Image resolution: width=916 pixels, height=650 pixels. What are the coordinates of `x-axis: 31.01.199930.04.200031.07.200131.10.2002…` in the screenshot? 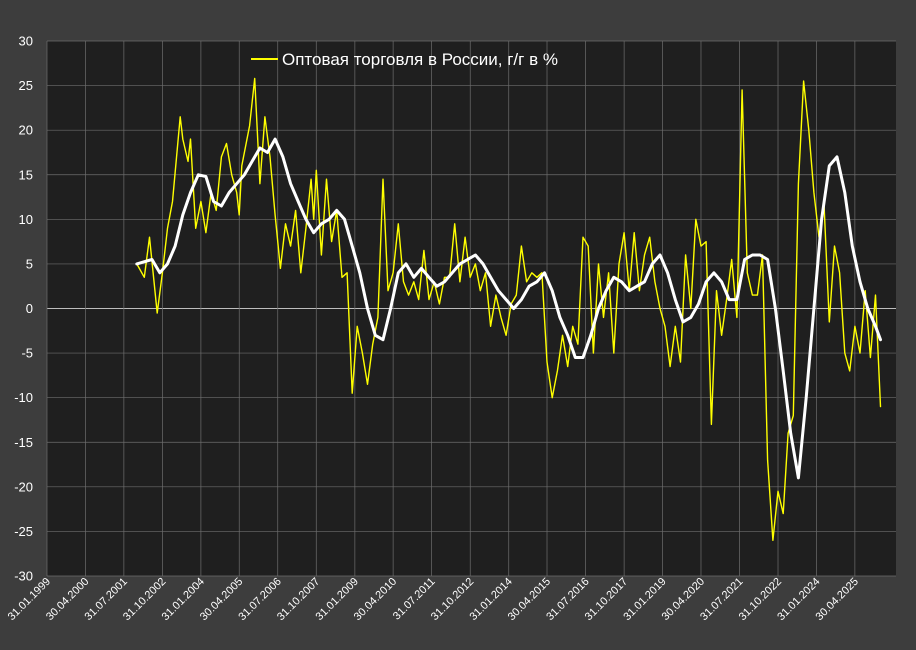 It's located at (433, 599).